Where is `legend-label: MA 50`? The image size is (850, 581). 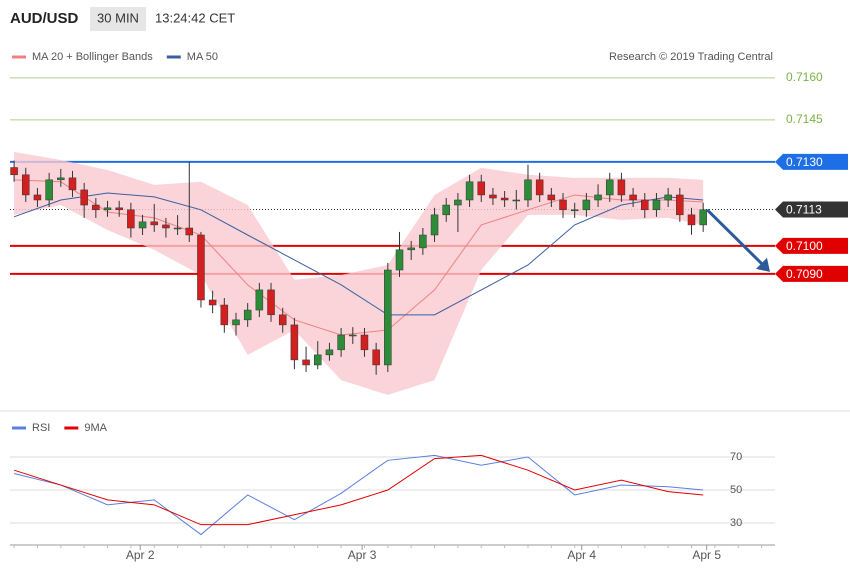
legend-label: MA 50 is located at coordinates (202, 57).